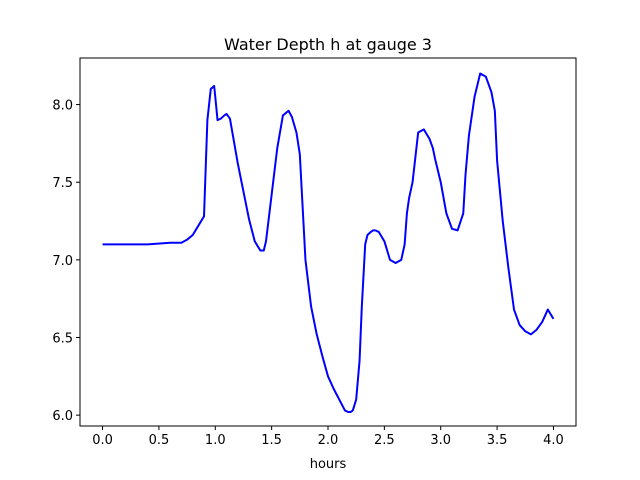  I want to click on x-axis: 0.0 0.5 1.0 1.5 2.0 2.5 3.0 3.5 4.0, so click(328, 437).